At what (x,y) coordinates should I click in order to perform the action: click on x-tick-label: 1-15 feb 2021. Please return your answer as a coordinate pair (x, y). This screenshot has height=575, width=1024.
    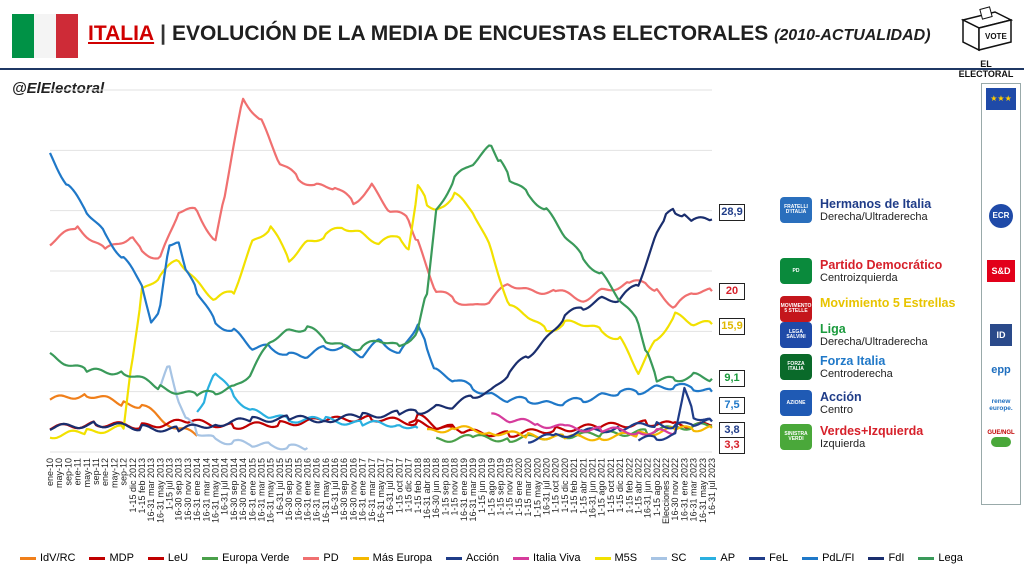
    Looking at the image, I should click on (574, 486).